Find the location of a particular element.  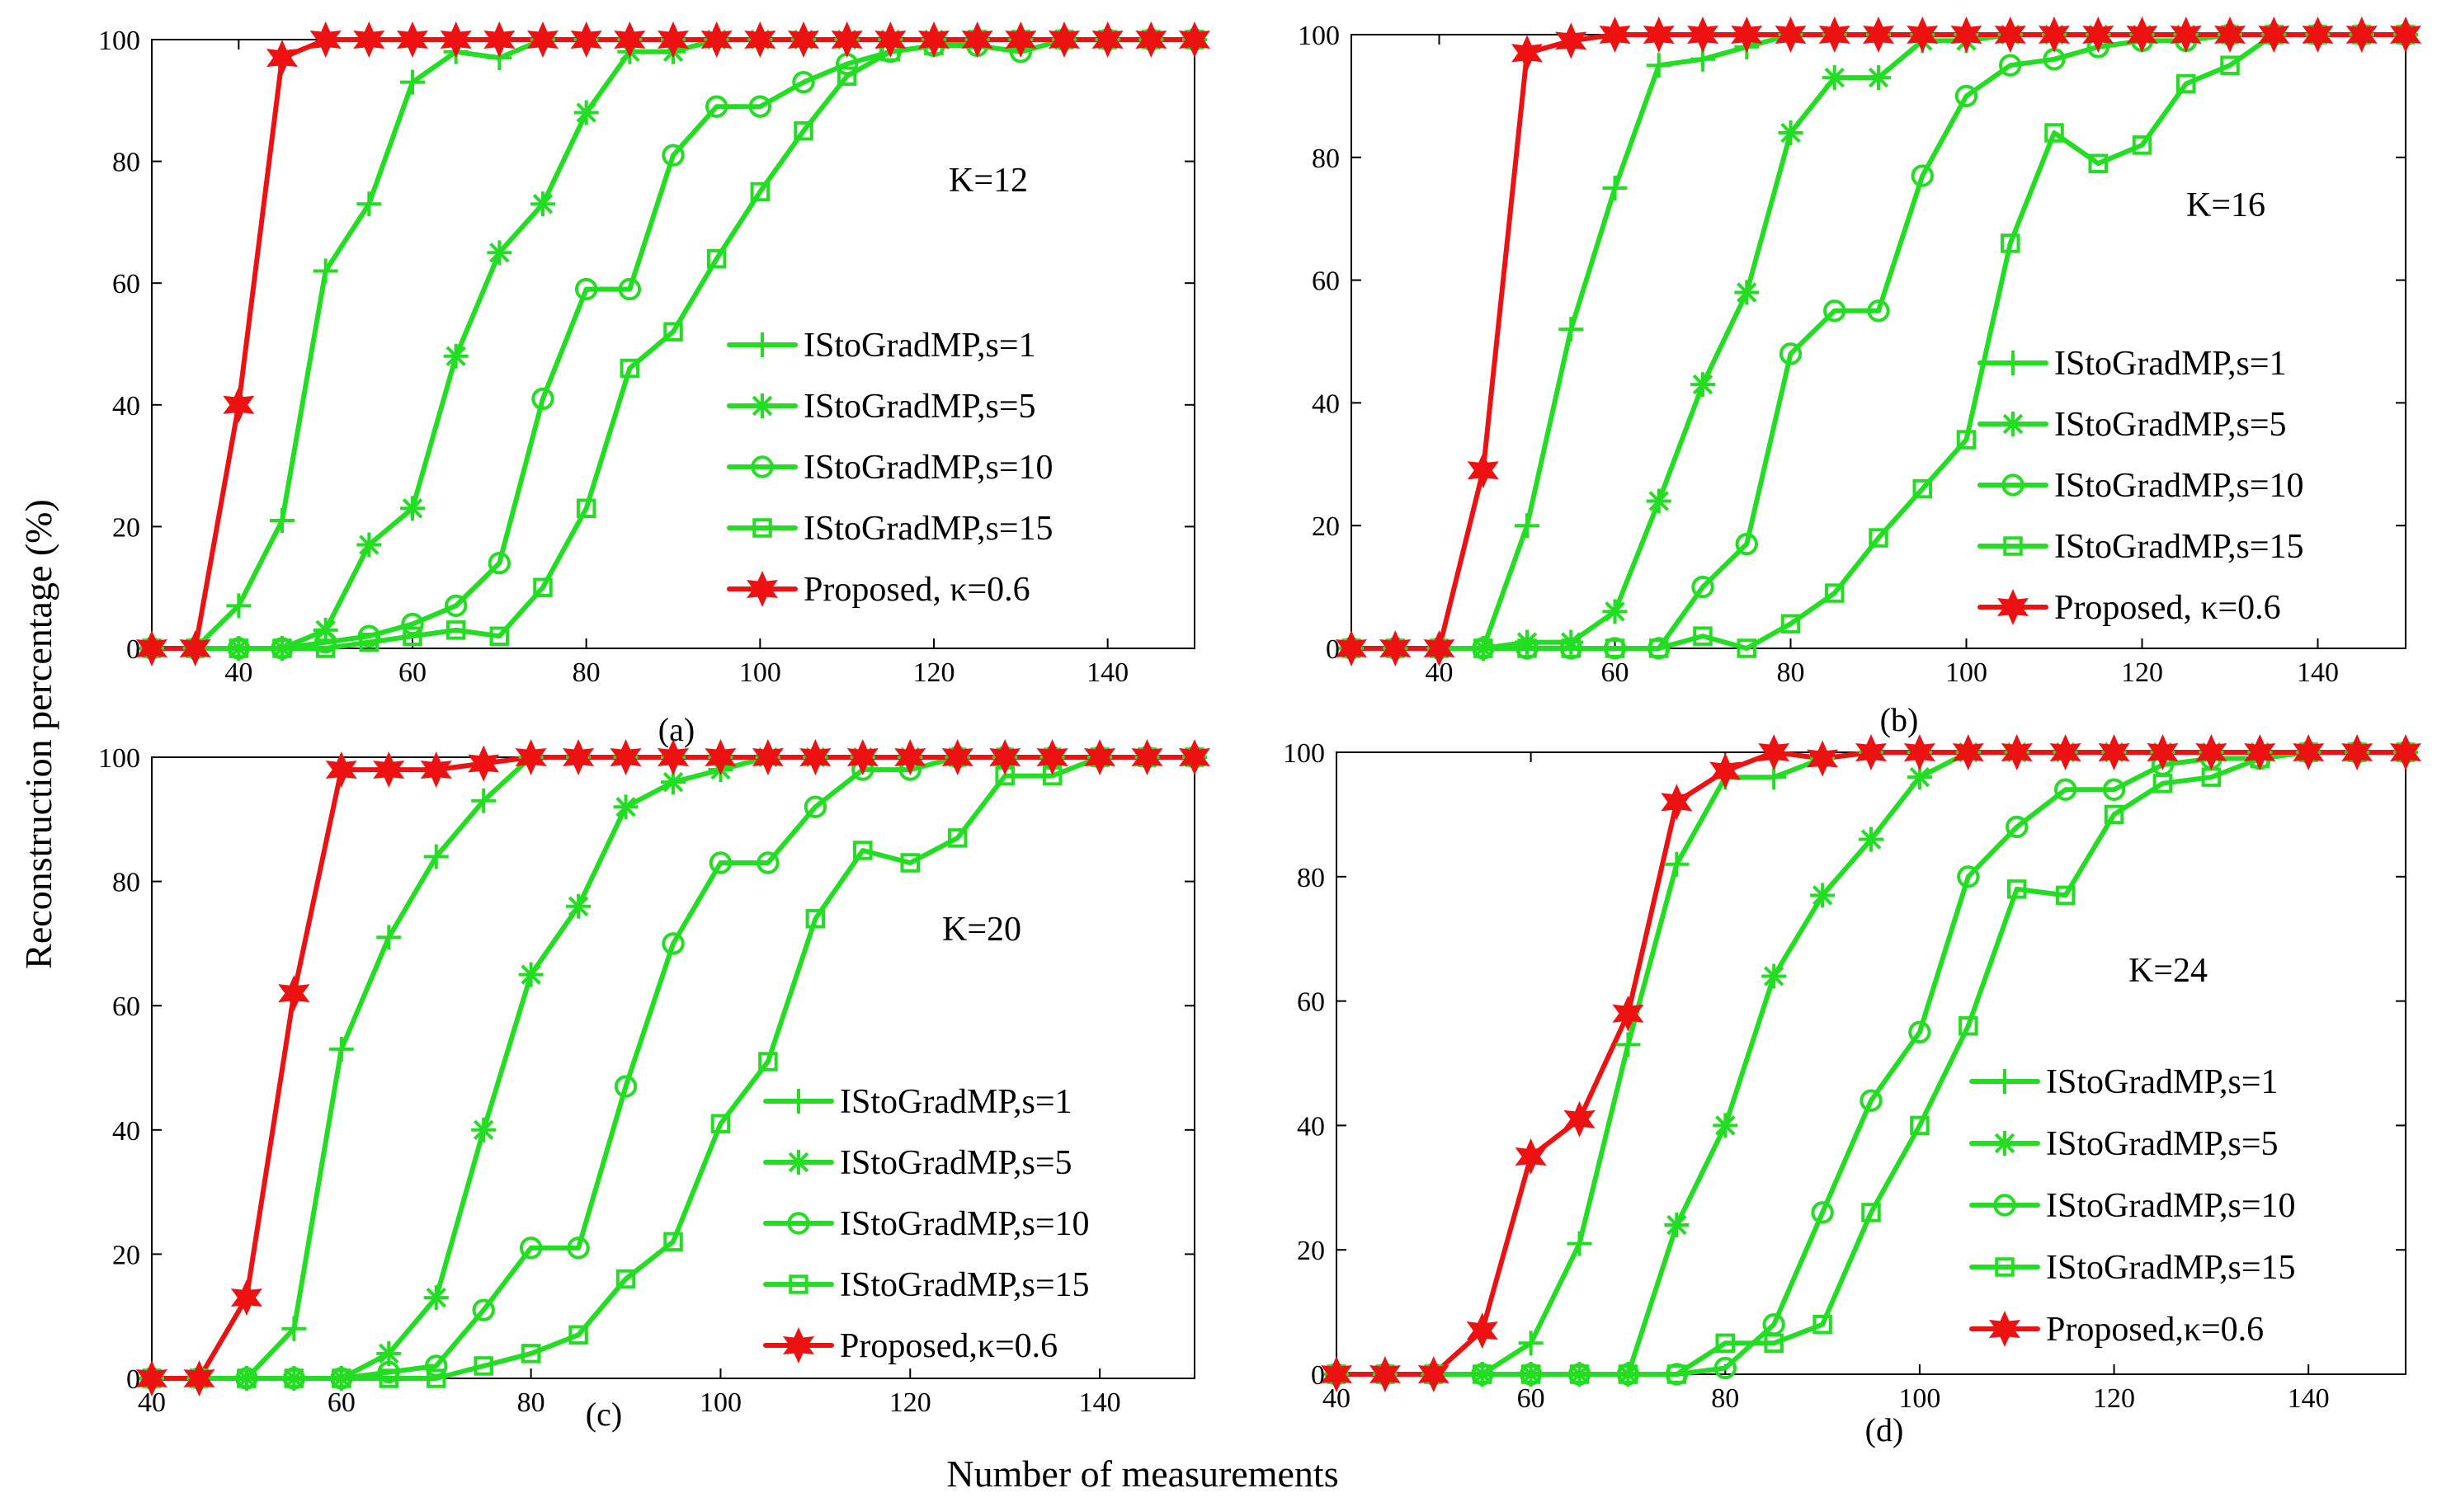

legend-item: IStoGradMP,s=15 is located at coordinates (2140, 547).